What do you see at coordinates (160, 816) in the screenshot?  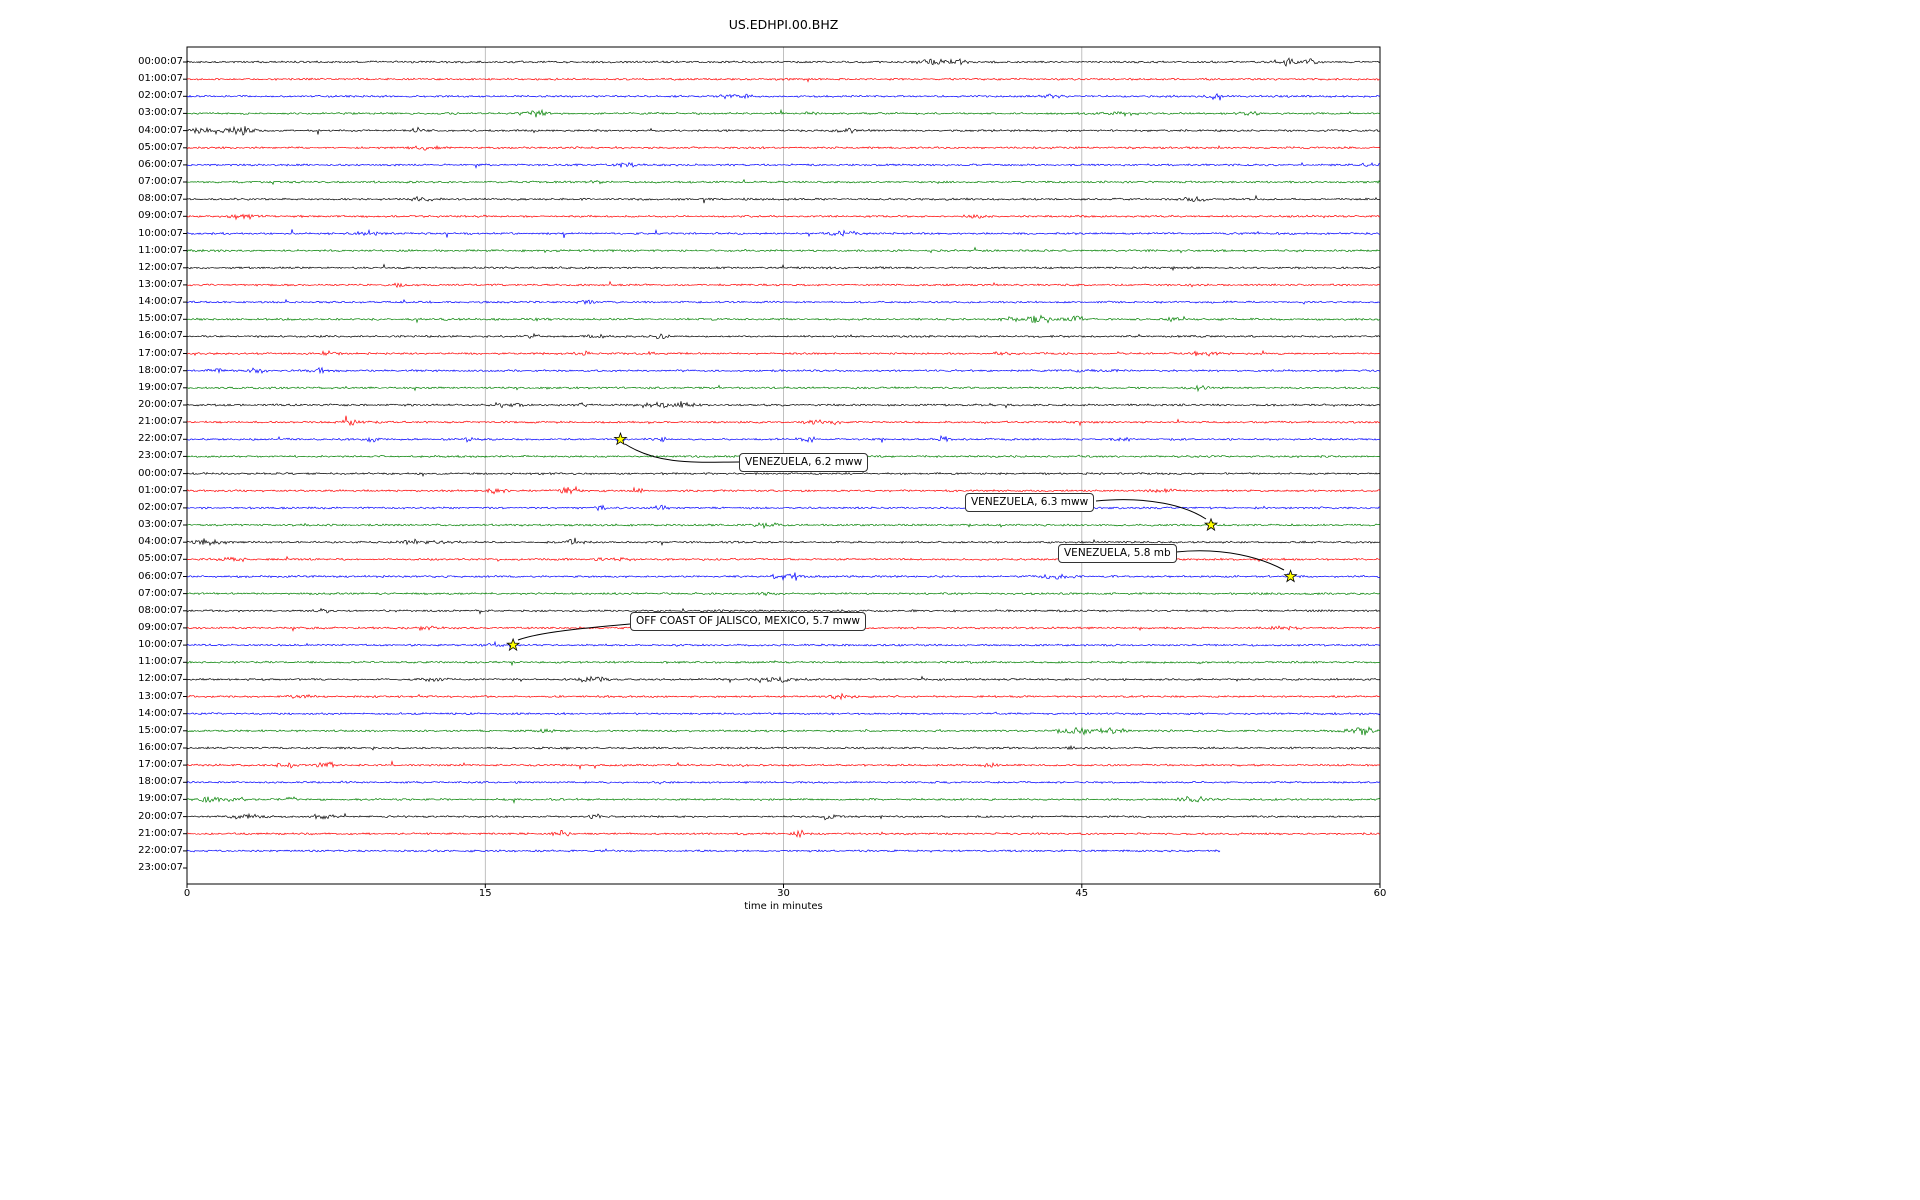 I see `row-label: 20:00:07` at bounding box center [160, 816].